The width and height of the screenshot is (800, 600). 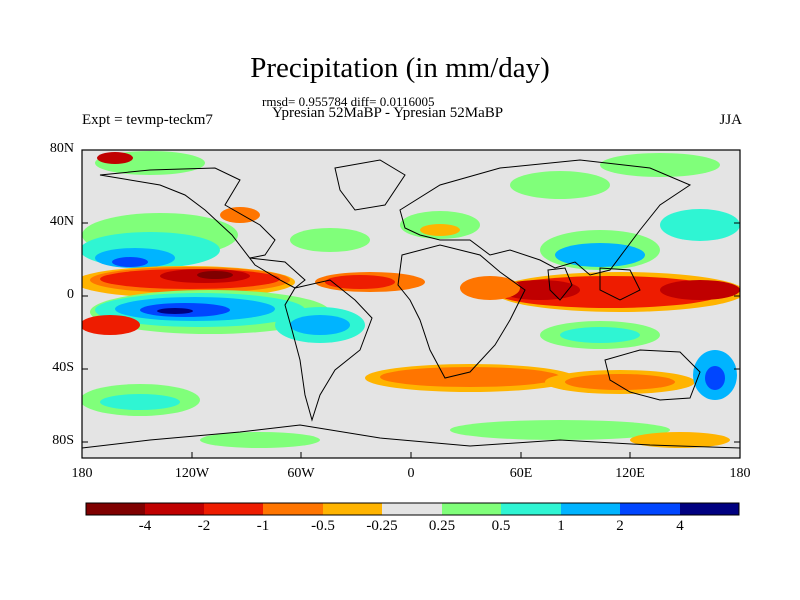 What do you see at coordinates (545, 217) in the screenshot?
I see `eurasia-outline` at bounding box center [545, 217].